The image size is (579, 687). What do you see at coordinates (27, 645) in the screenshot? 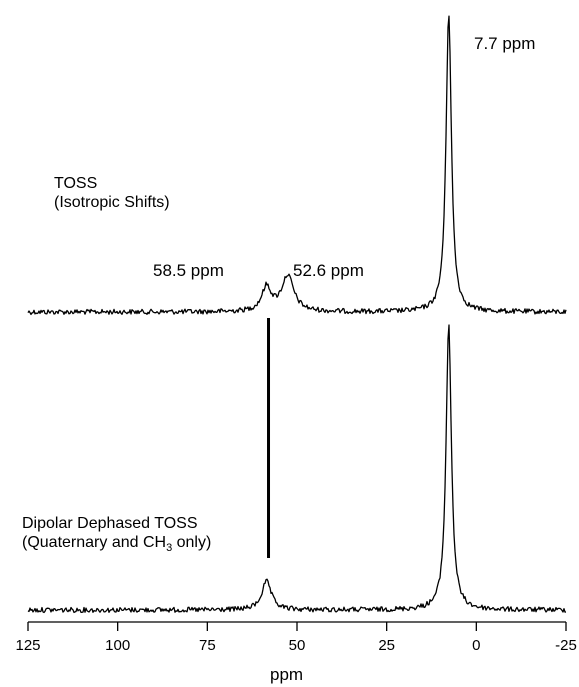
I see `x-tick-label-0: 125` at bounding box center [27, 645].